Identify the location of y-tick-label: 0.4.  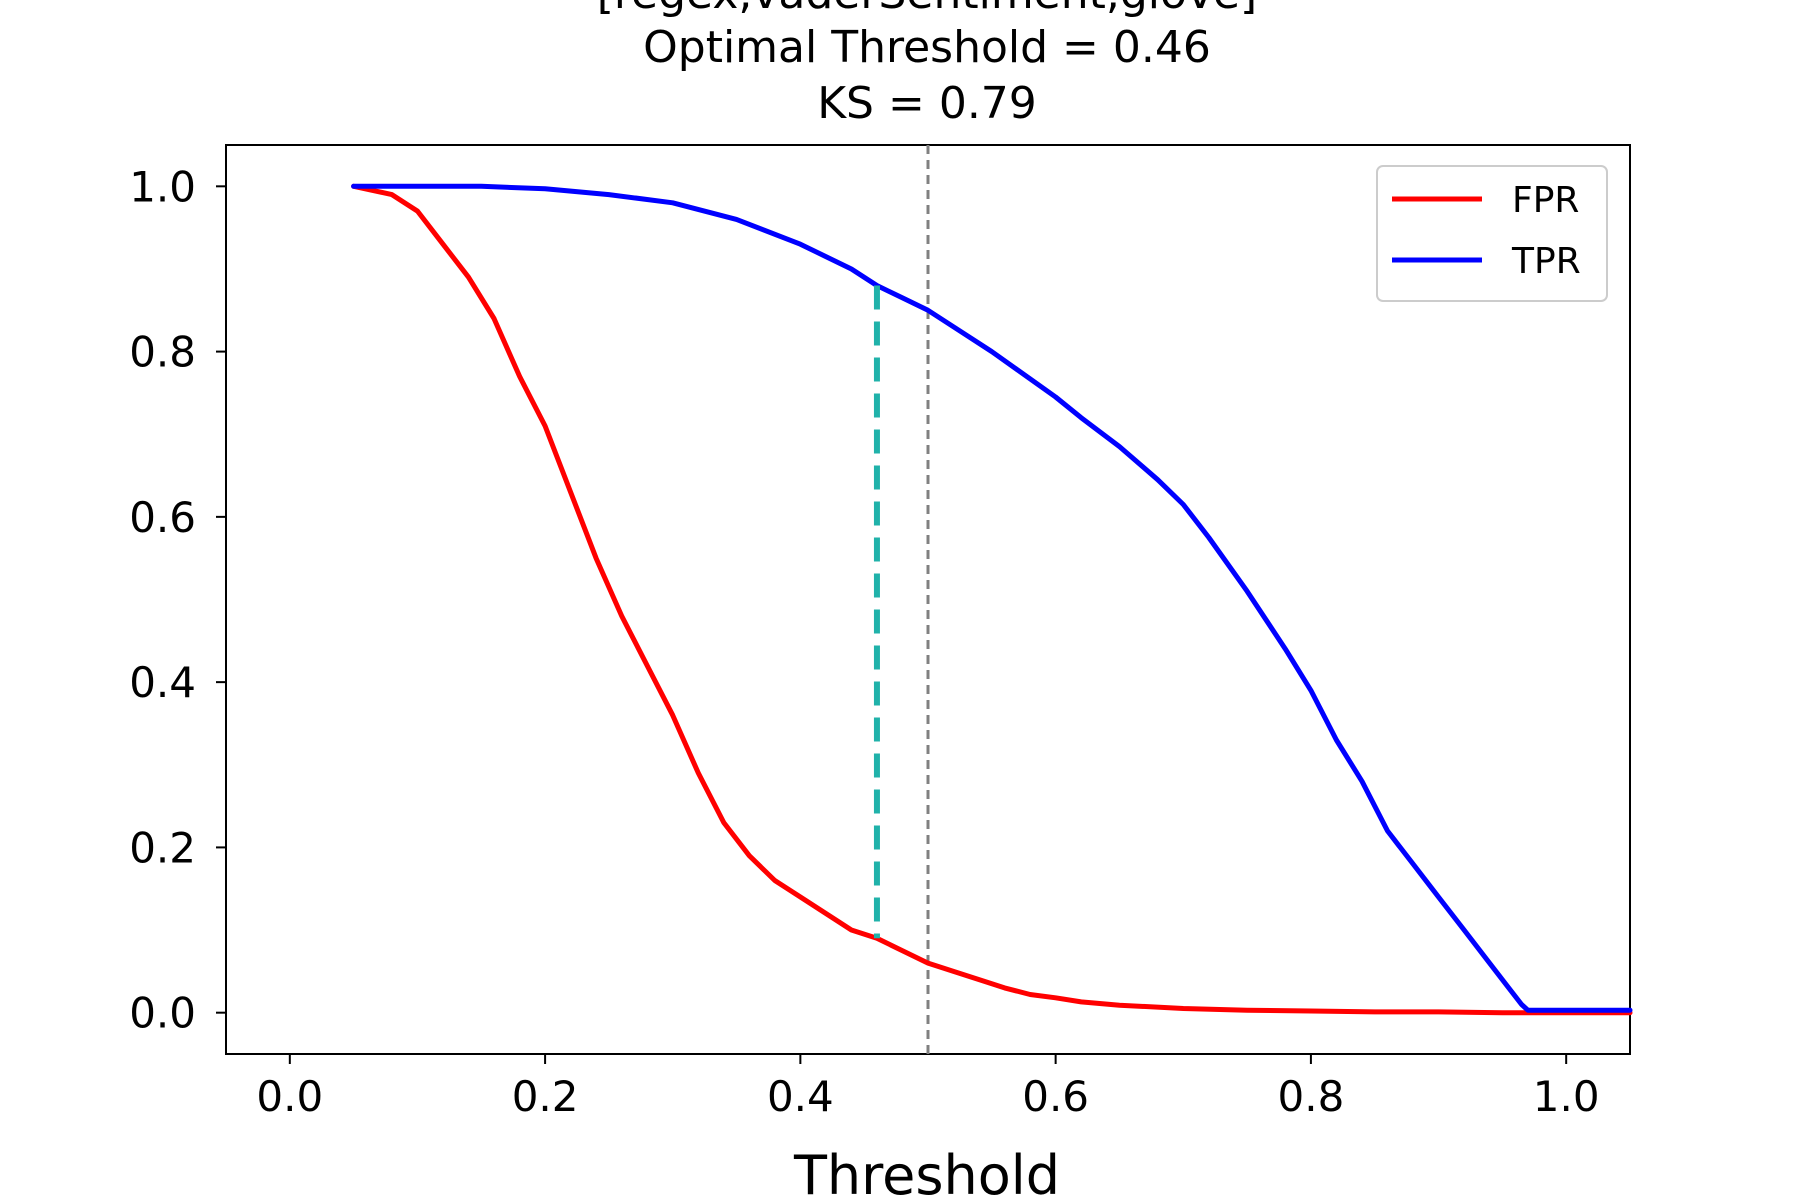
(162, 682).